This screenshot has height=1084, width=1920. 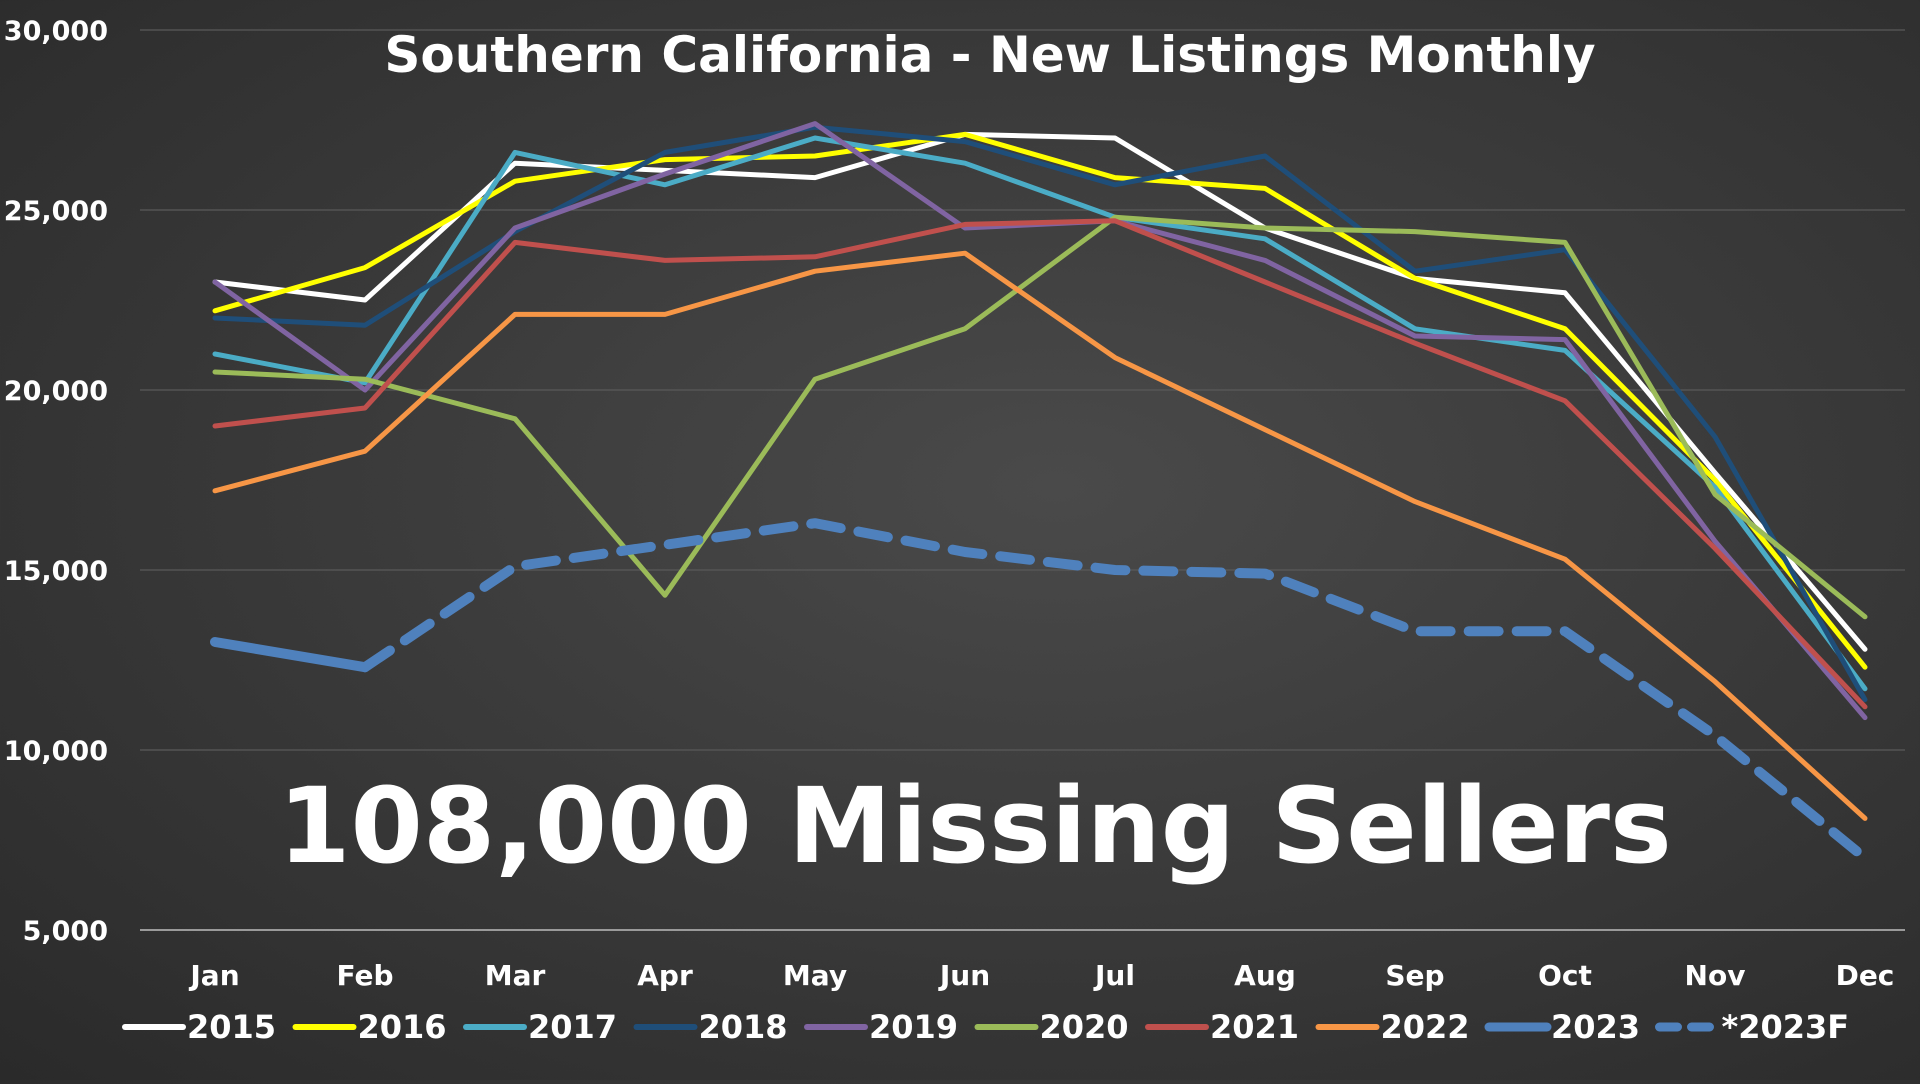 I want to click on y-tick-label: 10,000, so click(x=56, y=751).